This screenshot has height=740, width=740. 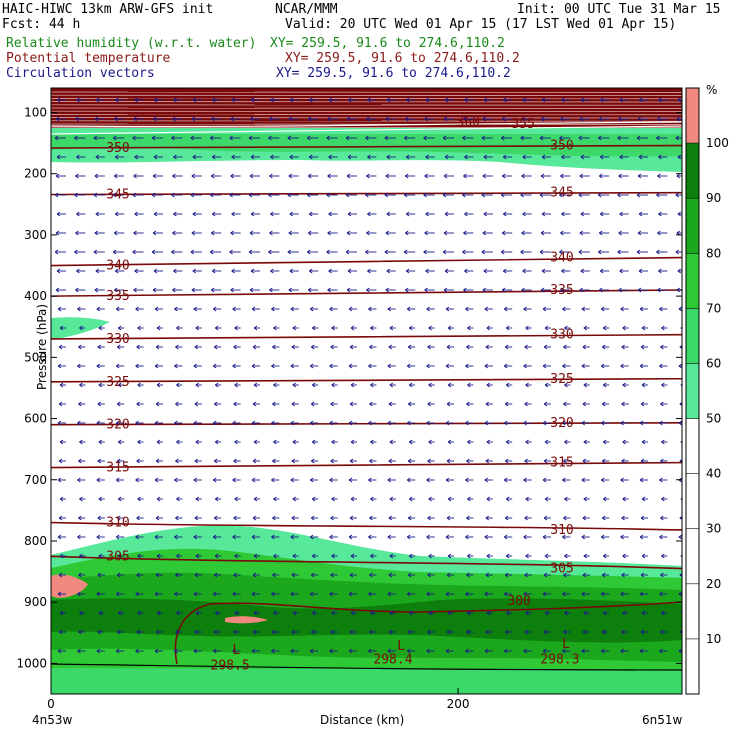 I want to click on colorbar-level-label: 30, so click(x=713, y=529).